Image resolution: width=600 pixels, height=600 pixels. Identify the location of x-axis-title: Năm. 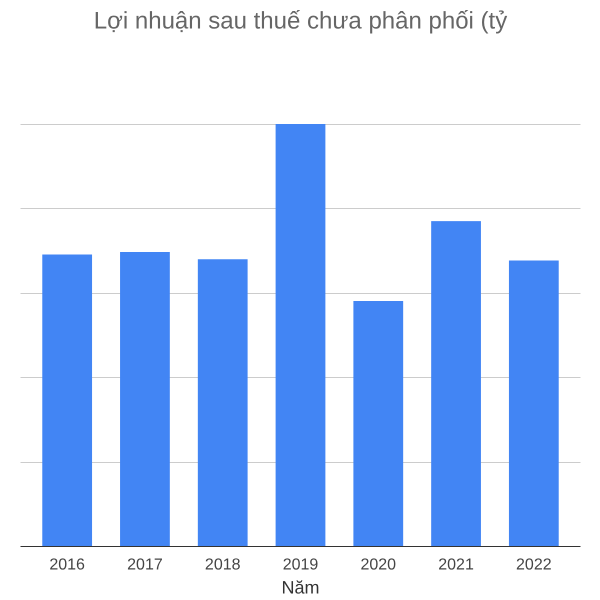
(301, 588).